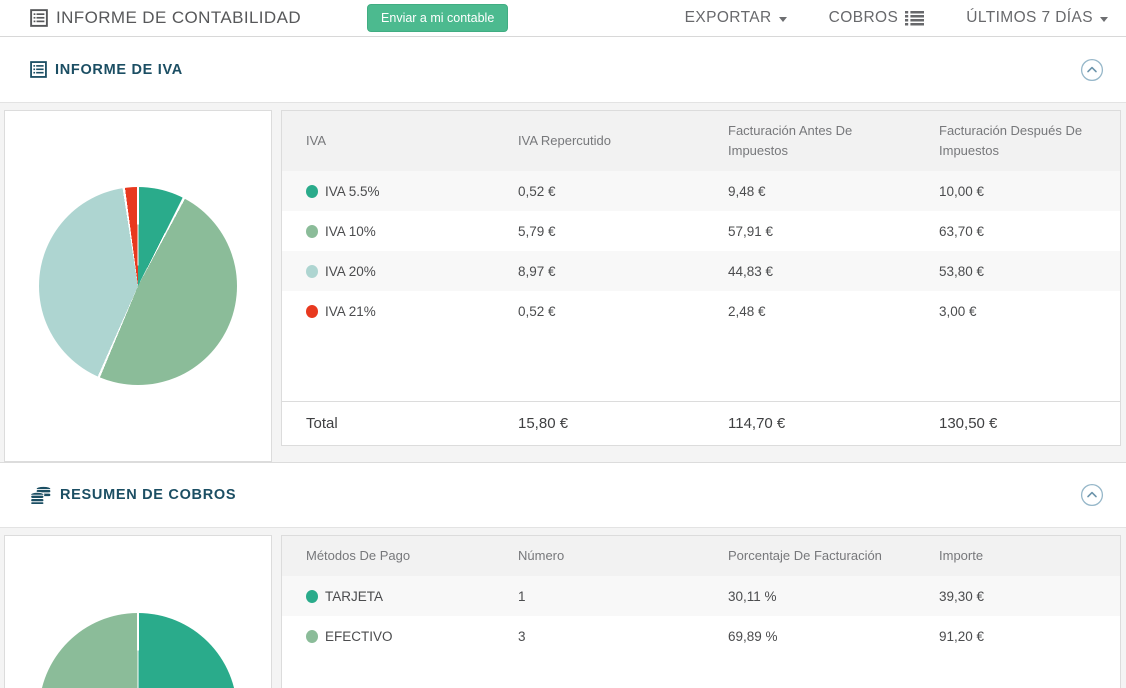 The image size is (1126, 688). I want to click on coins-icon, so click(41, 495).